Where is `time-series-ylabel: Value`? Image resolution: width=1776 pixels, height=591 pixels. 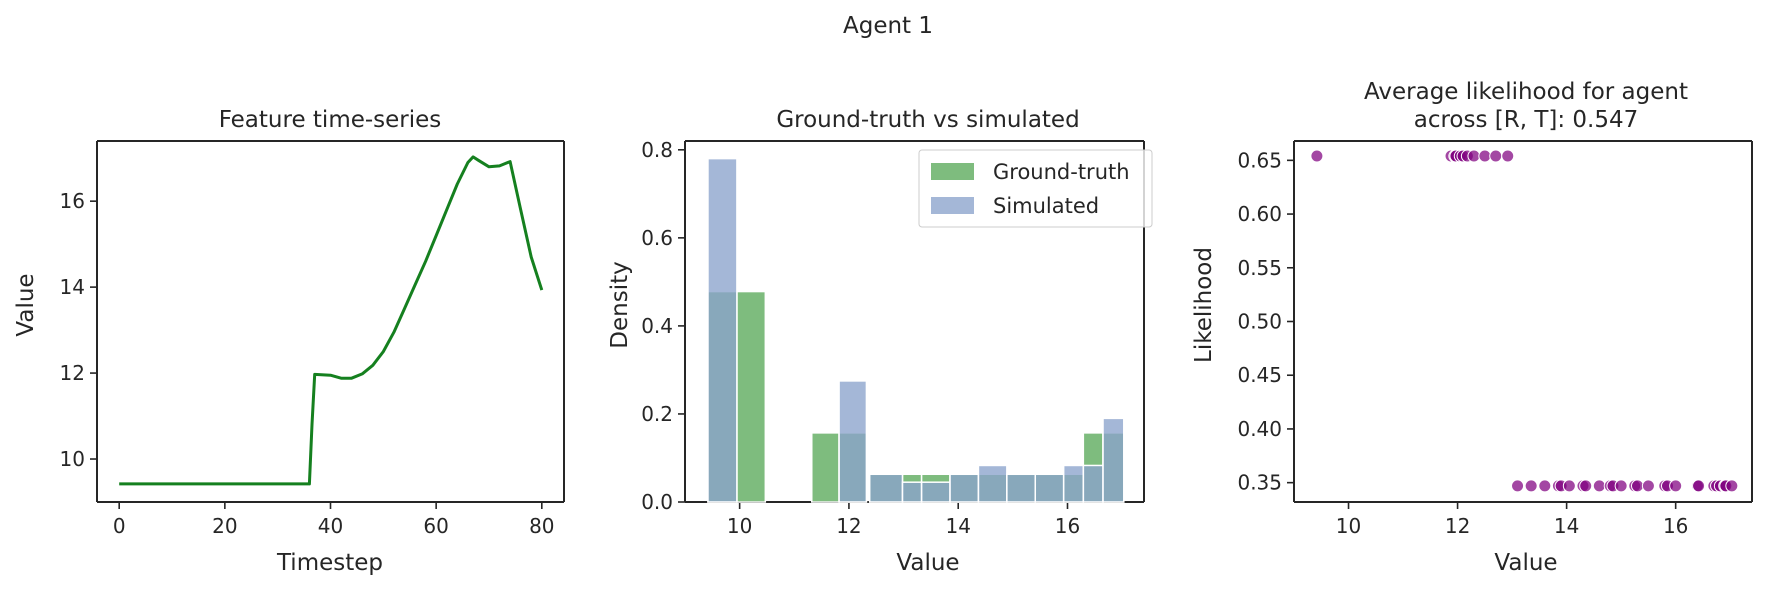
time-series-ylabel: Value is located at coordinates (26, 304).